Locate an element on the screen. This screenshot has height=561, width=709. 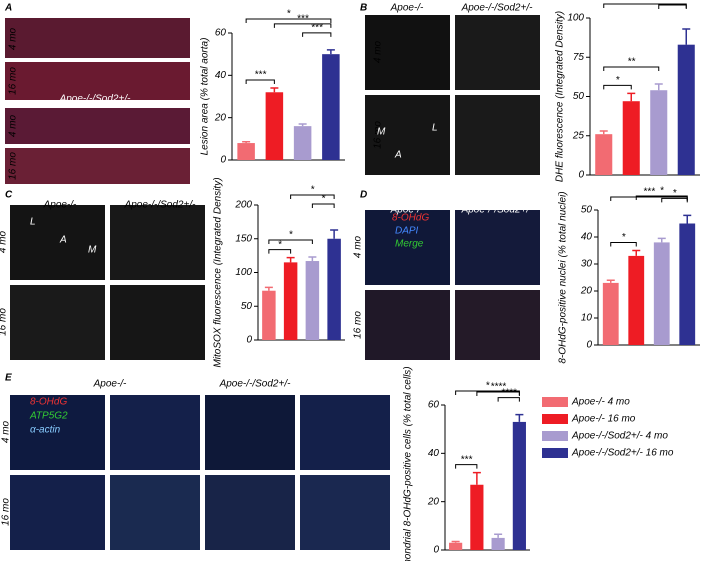
y-tick-label: 60 is located at coordinates (434, 405).